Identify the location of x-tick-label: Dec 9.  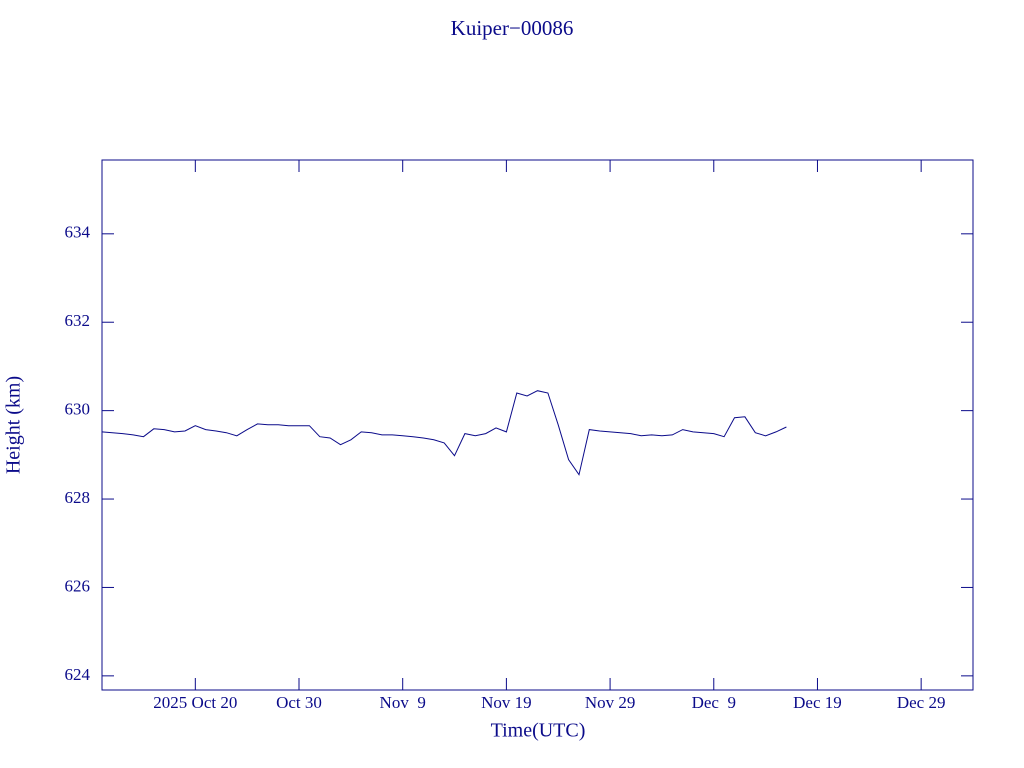
(714, 702).